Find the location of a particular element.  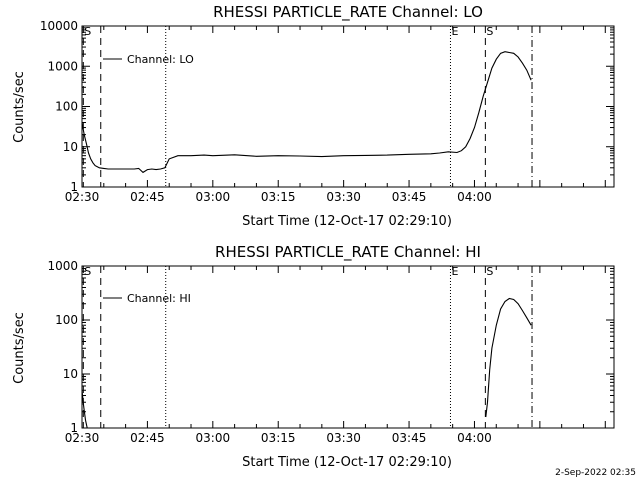

chart-title-hi: RHESSI PARTICLE_RATE Channel: HI is located at coordinates (348, 252).